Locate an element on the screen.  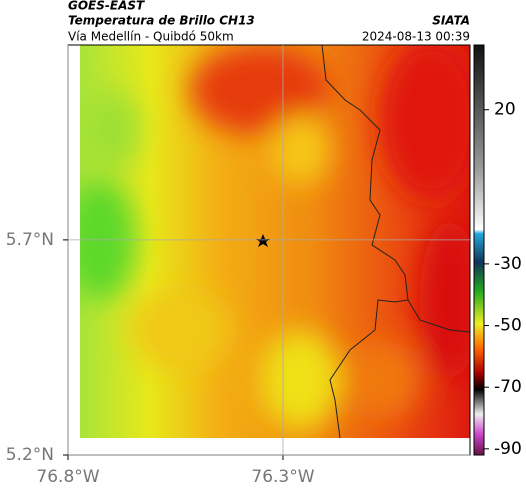
colorbar-tick-label: -50 is located at coordinates (508, 326).